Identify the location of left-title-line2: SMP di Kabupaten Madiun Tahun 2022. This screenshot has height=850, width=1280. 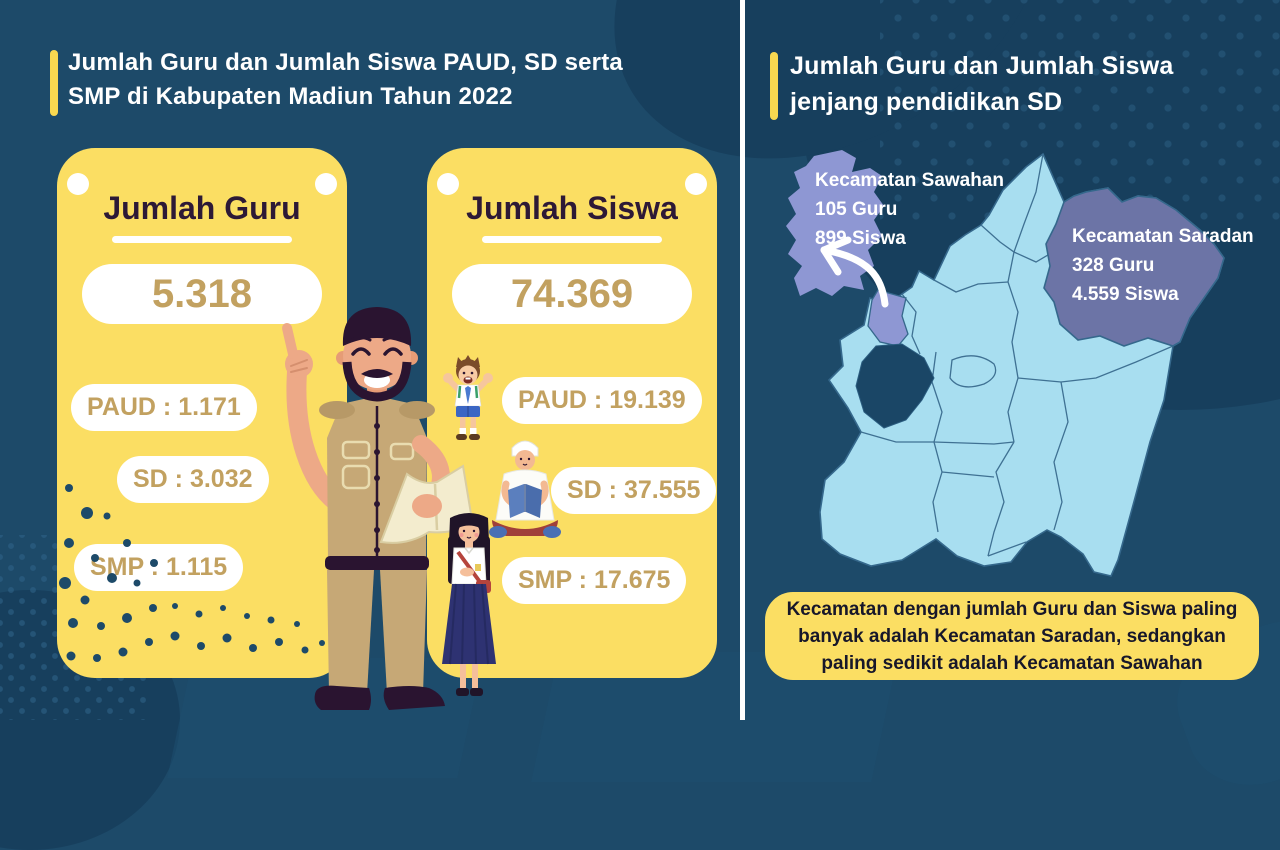
(290, 96).